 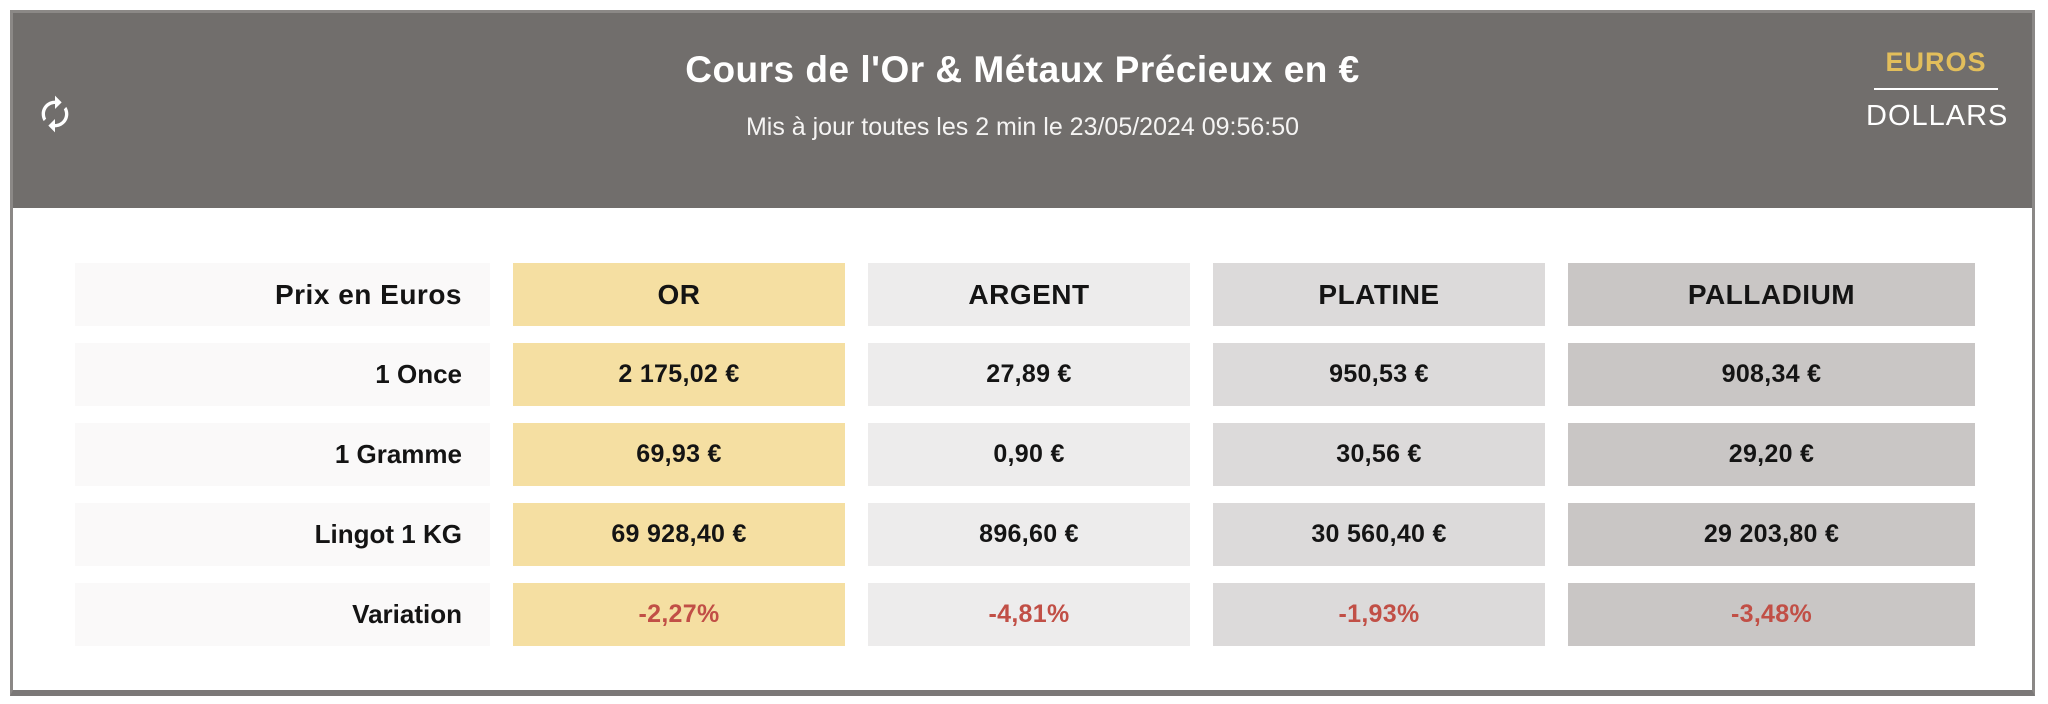 What do you see at coordinates (679, 614) in the screenshot?
I see `variation-or: -2,27%` at bounding box center [679, 614].